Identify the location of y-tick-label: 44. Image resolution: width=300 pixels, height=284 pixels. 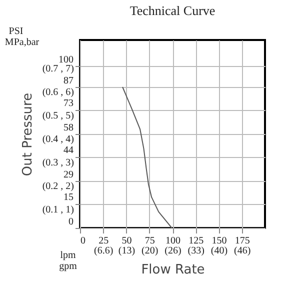
(69, 150).